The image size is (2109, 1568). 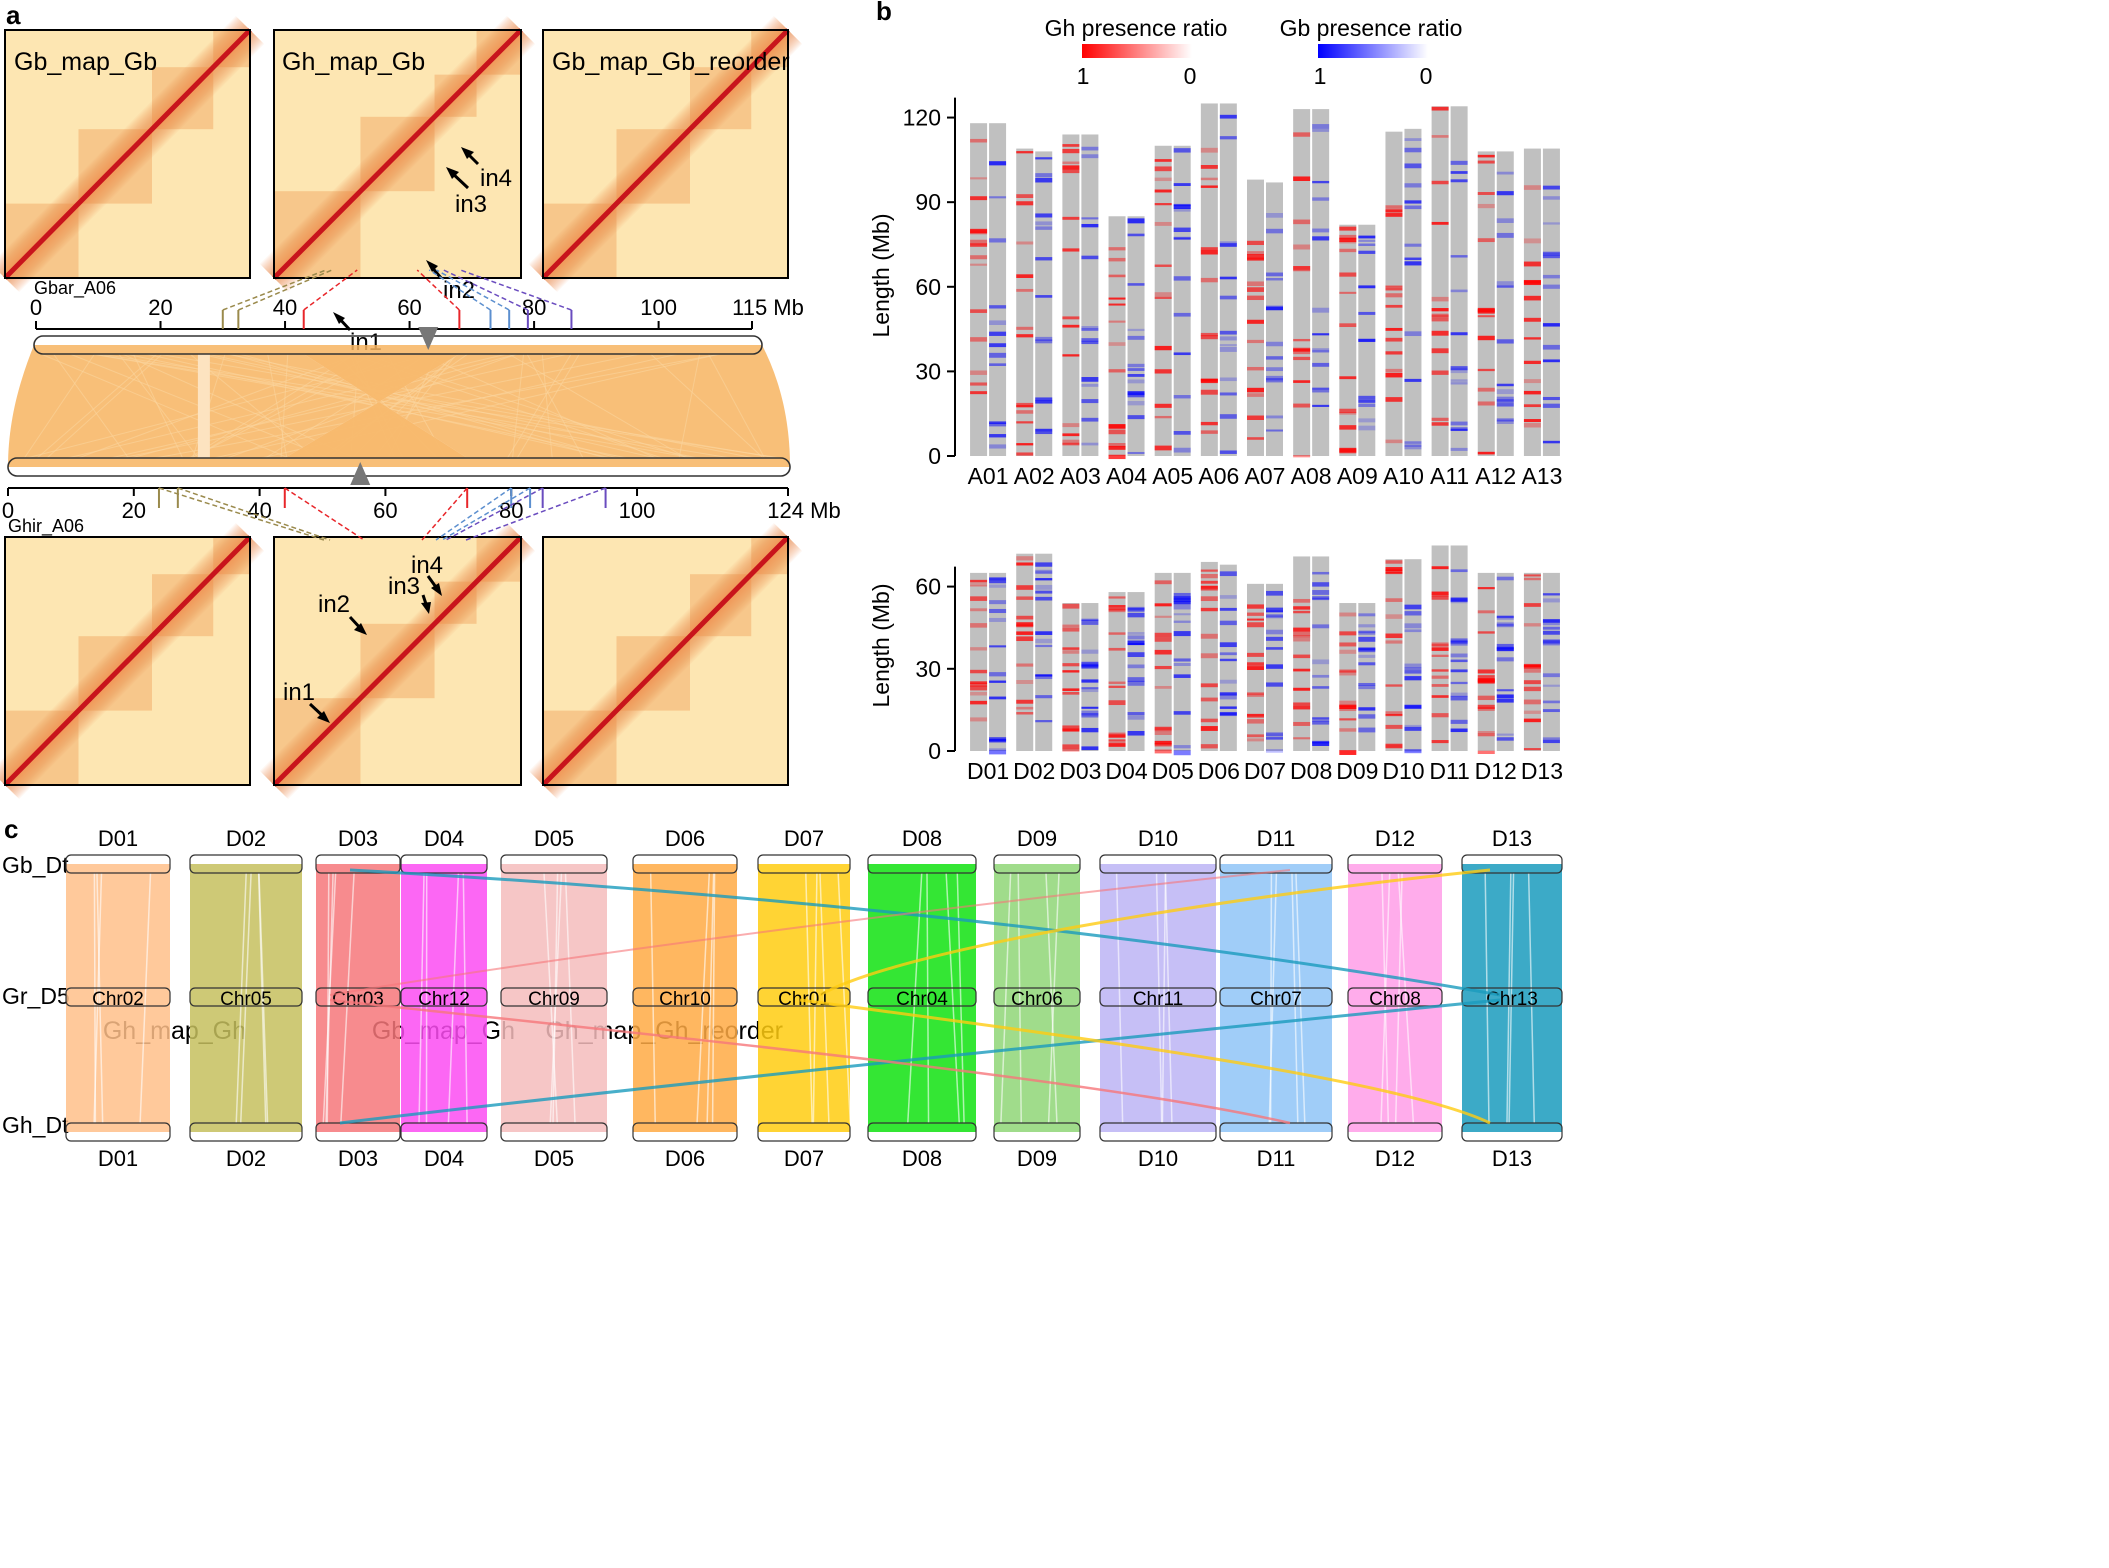 What do you see at coordinates (1090, 295) in the screenshot?
I see `gb-chromosome-bar` at bounding box center [1090, 295].